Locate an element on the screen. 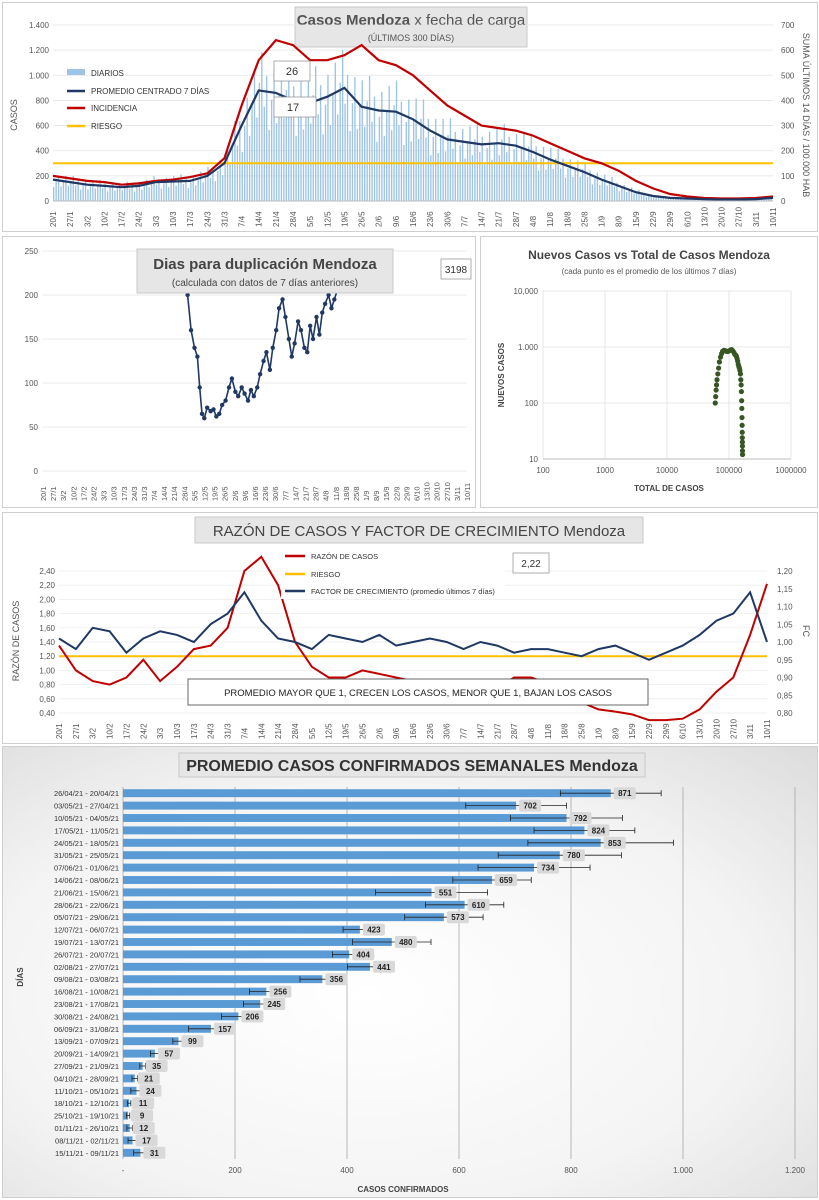  razon-x-tick-label: 17/2 is located at coordinates (126, 731).